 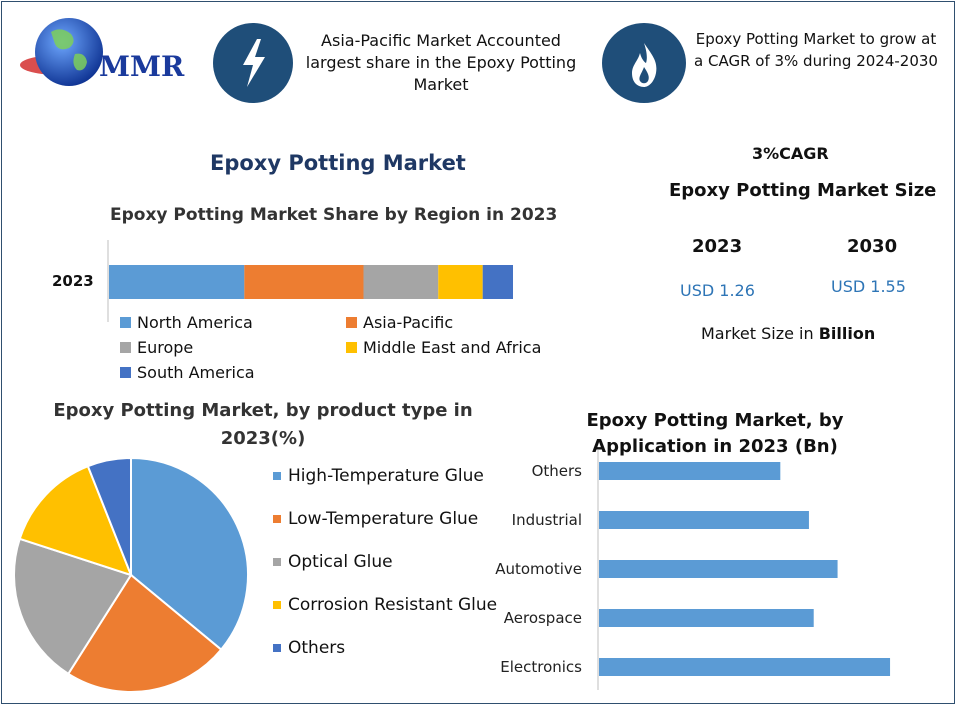 What do you see at coordinates (109, 516) in the screenshot?
I see `pie-slice-others` at bounding box center [109, 516].